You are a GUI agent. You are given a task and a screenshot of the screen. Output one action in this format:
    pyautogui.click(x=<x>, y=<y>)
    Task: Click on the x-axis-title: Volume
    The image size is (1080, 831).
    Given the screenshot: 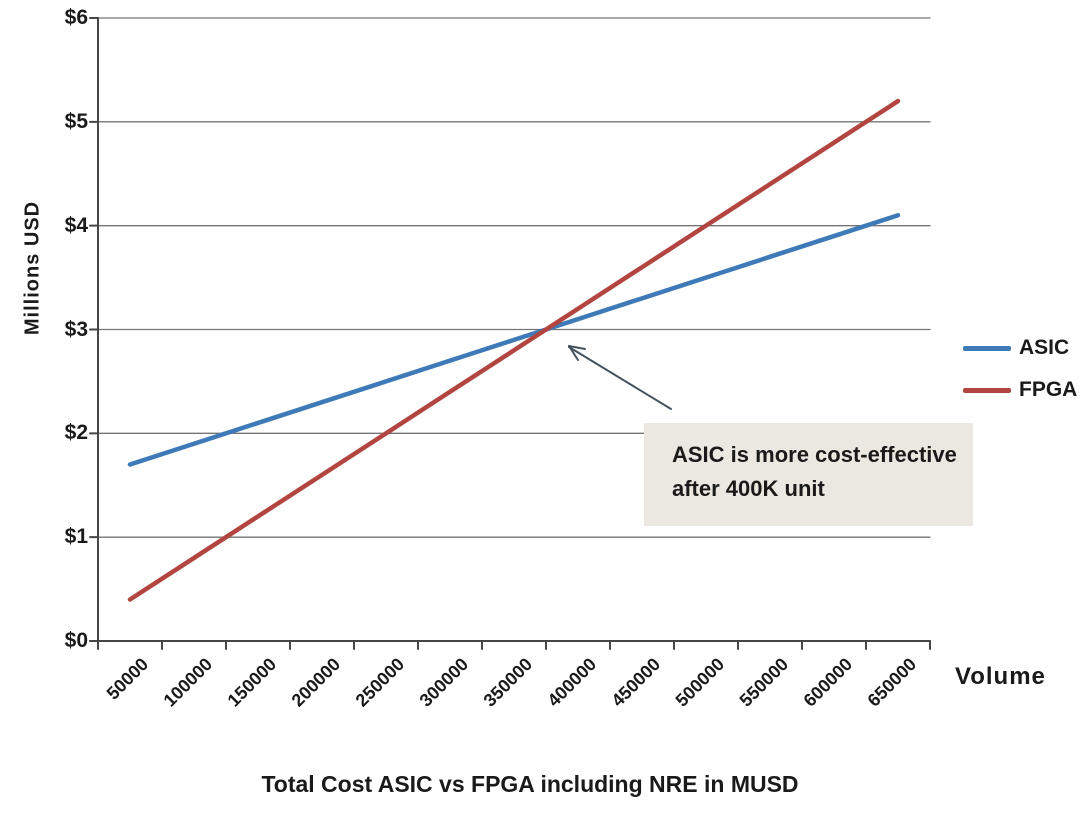 What is the action you would take?
    pyautogui.click(x=1000, y=676)
    